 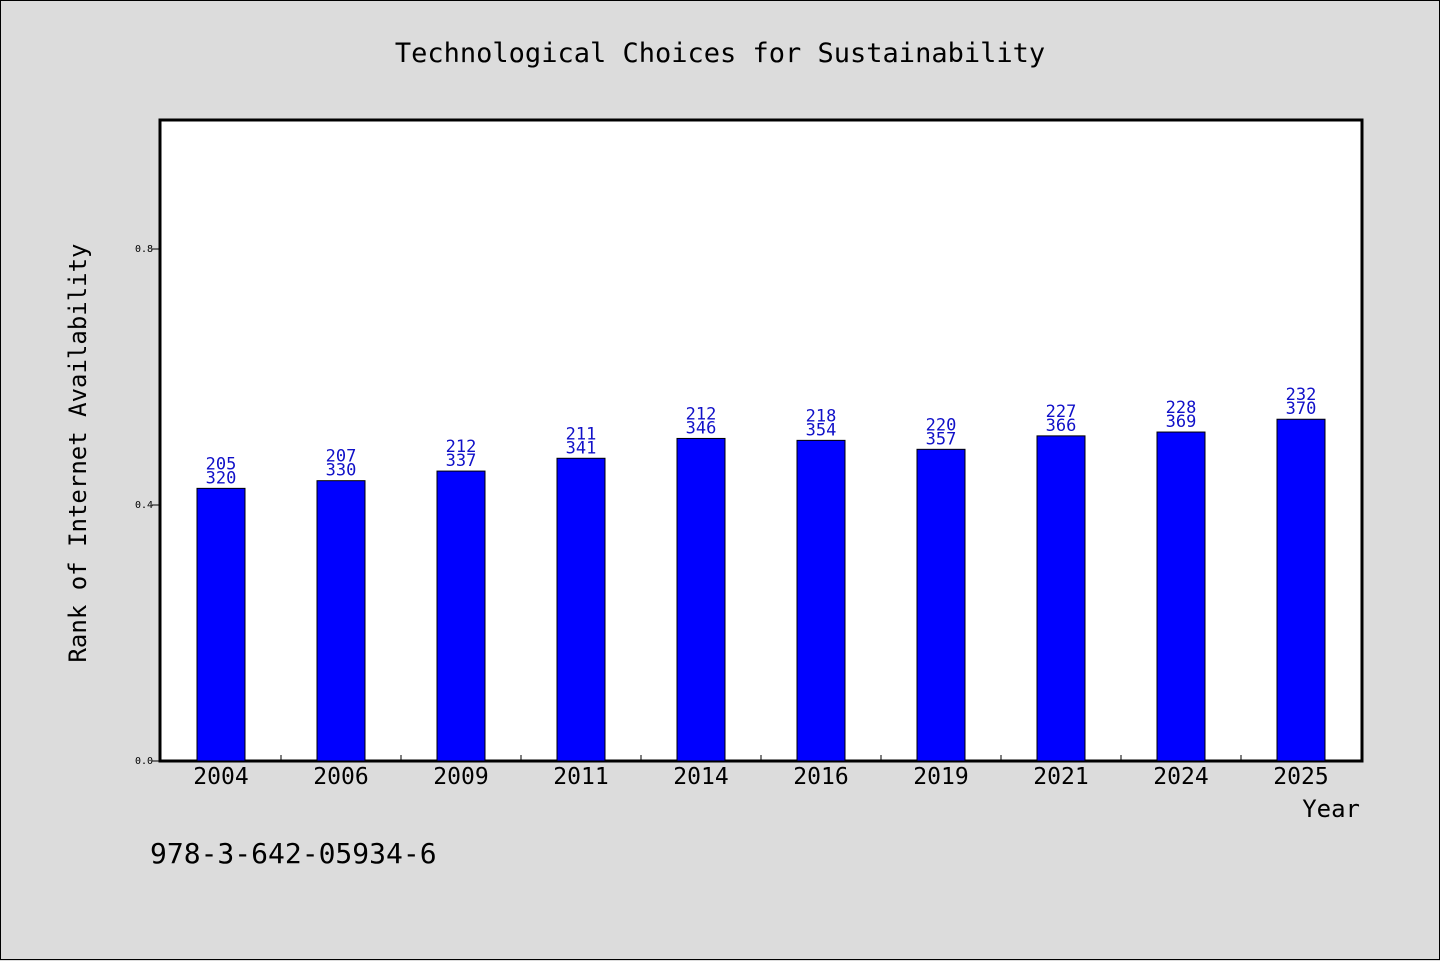 What do you see at coordinates (581, 448) in the screenshot?
I see `bar-label-bottom: 341` at bounding box center [581, 448].